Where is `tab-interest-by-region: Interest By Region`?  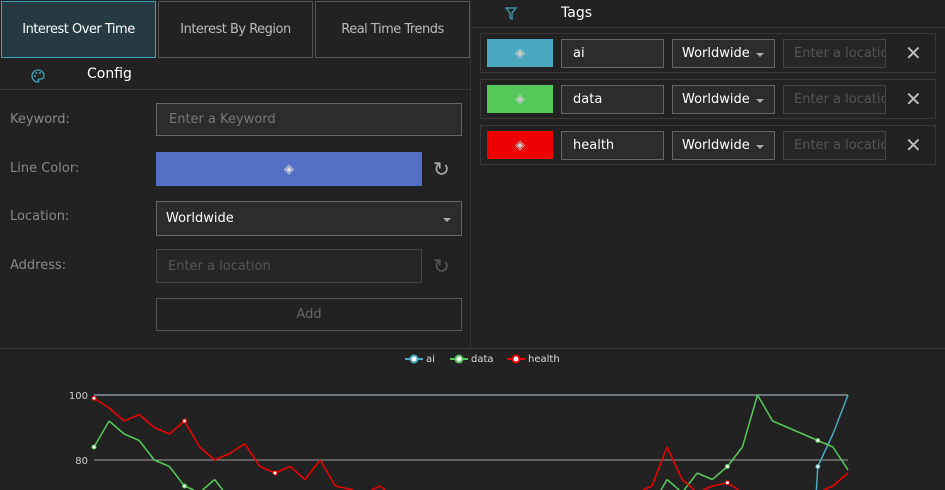 tab-interest-by-region: Interest By Region is located at coordinates (235, 29).